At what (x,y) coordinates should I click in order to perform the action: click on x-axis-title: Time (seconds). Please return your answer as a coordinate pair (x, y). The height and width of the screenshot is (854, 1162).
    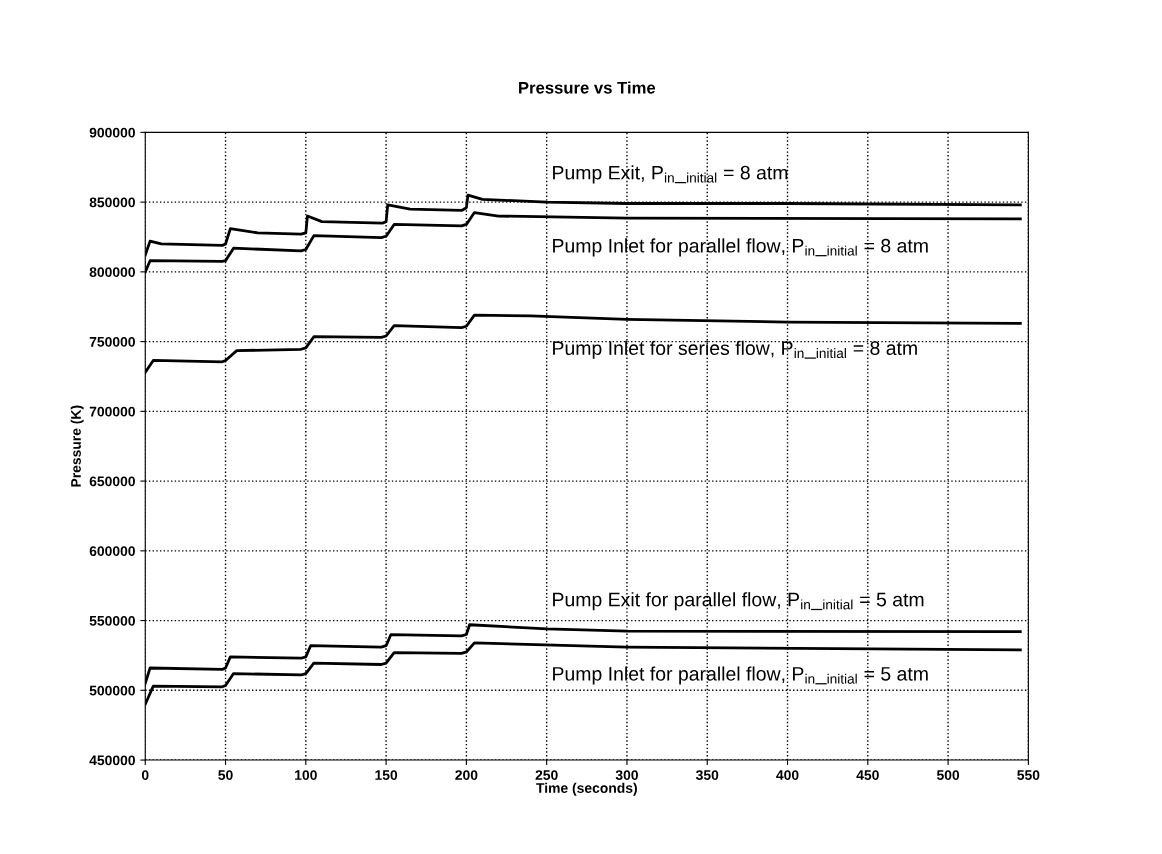
    Looking at the image, I should click on (586, 789).